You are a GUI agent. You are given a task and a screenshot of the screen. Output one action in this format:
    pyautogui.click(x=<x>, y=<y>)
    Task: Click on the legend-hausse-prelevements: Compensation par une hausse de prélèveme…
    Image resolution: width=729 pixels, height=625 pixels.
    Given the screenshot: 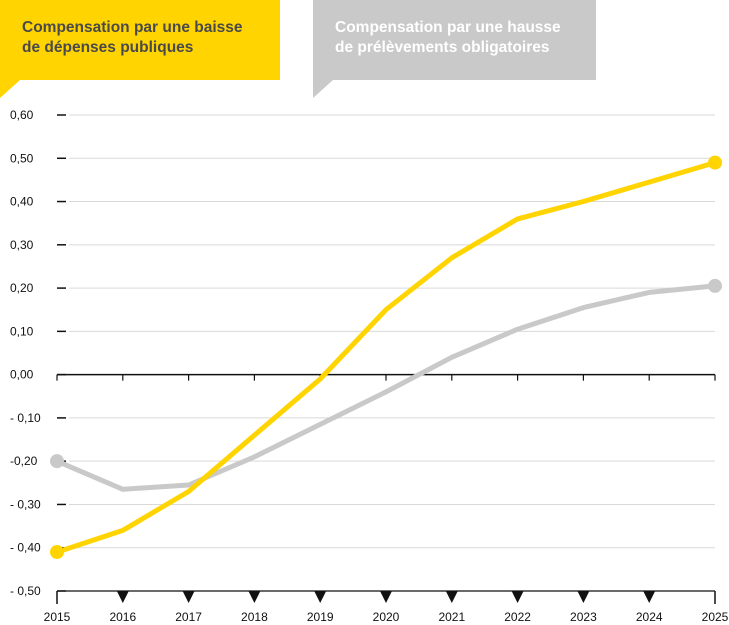 What is the action you would take?
    pyautogui.click(x=454, y=40)
    